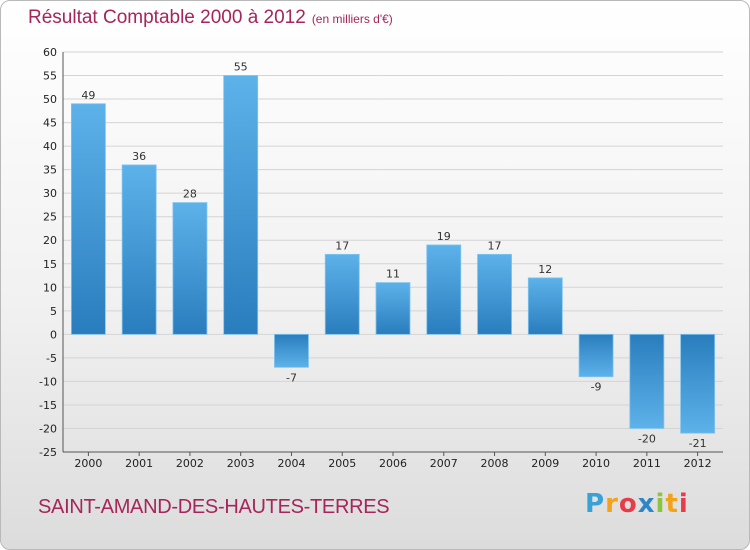  Describe the element at coordinates (190, 268) in the screenshot. I see `bar-2002` at that location.